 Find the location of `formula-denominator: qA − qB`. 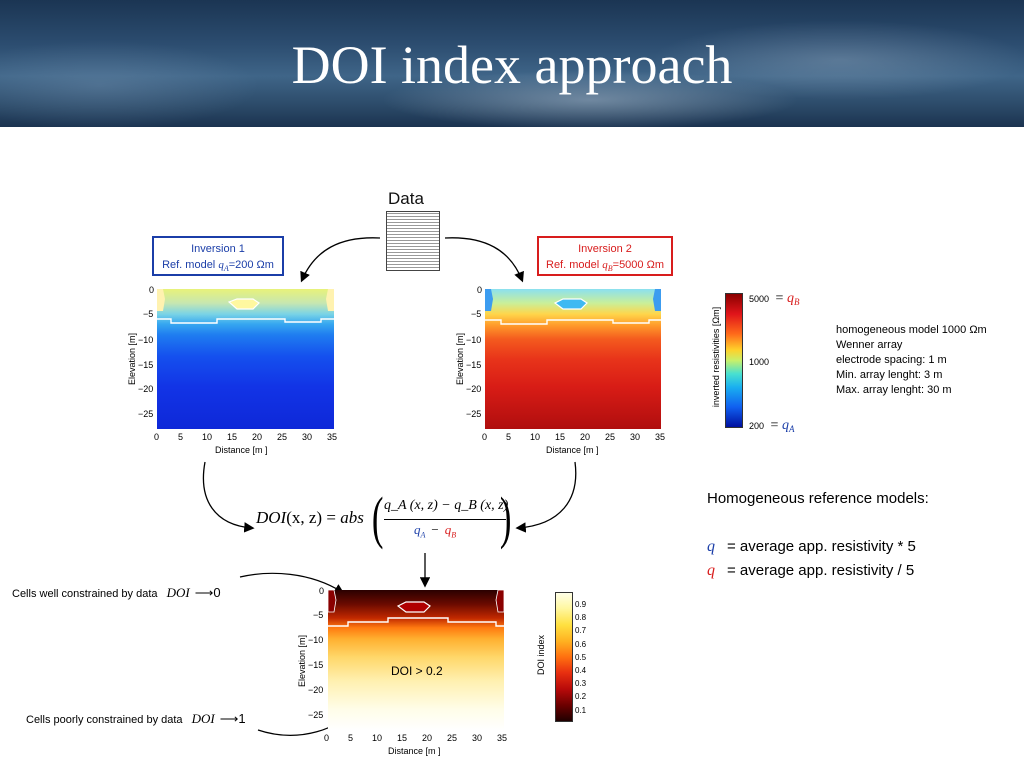

formula-denominator: qA − qB is located at coordinates (435, 531).